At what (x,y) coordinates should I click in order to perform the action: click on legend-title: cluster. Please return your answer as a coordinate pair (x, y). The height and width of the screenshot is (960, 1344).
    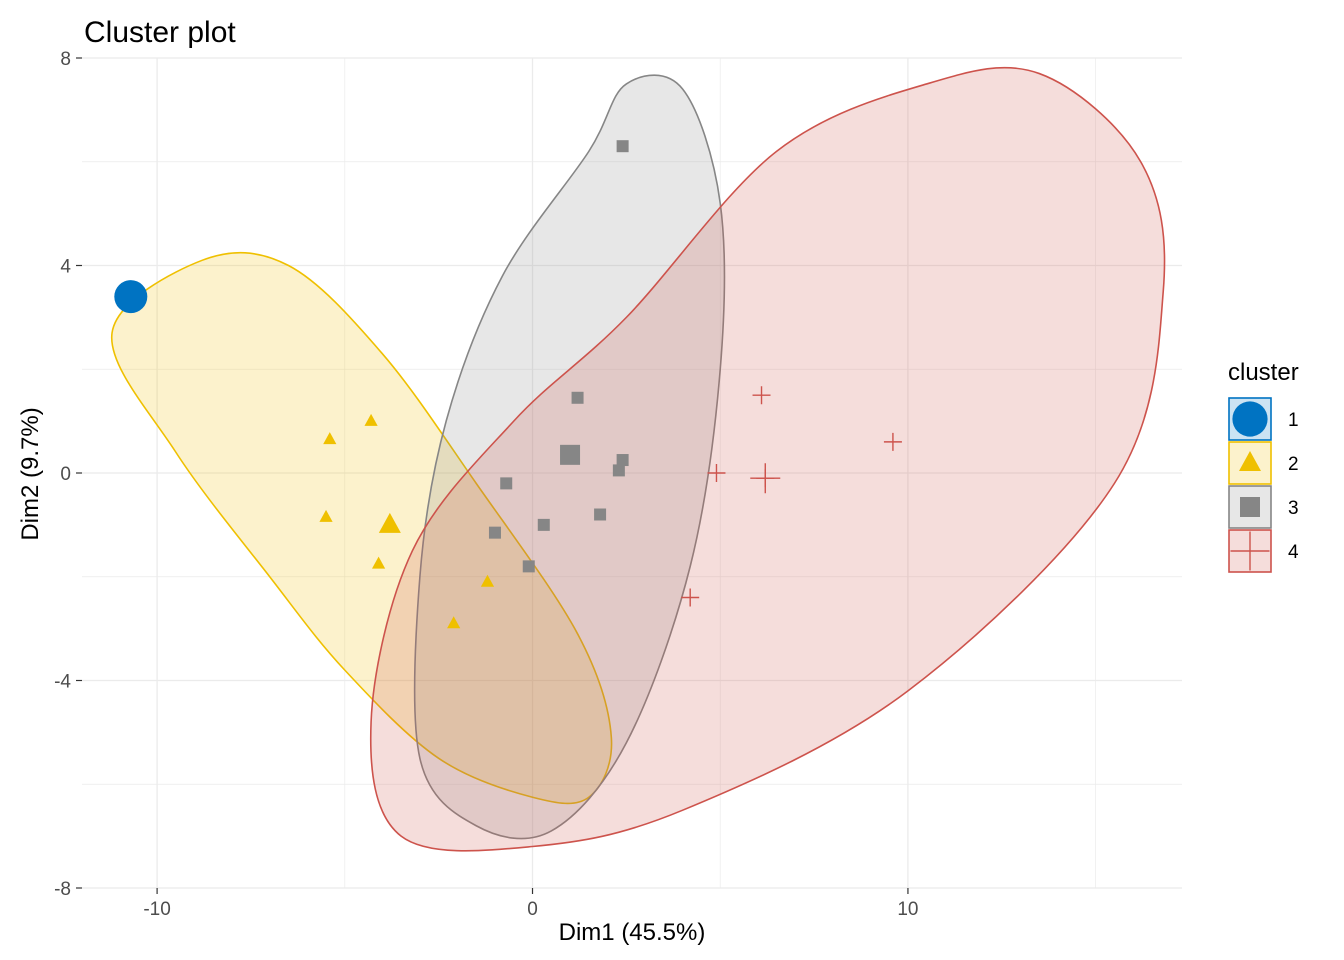
    Looking at the image, I should click on (1263, 372).